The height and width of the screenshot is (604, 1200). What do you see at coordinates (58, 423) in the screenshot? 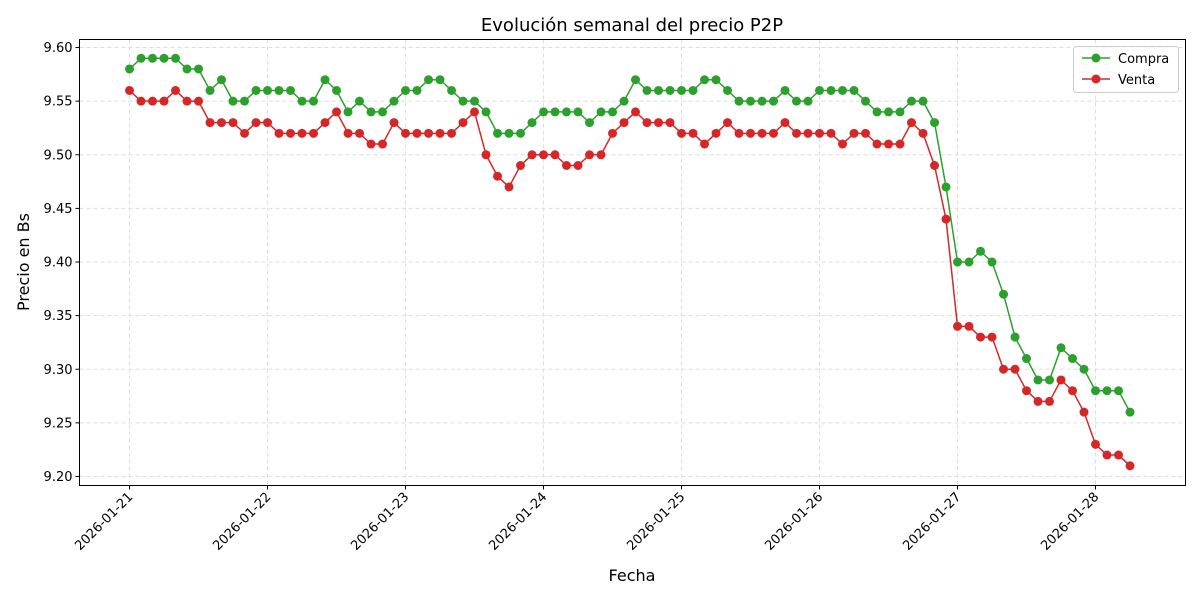
I see `y-tick-label: 9.25` at bounding box center [58, 423].